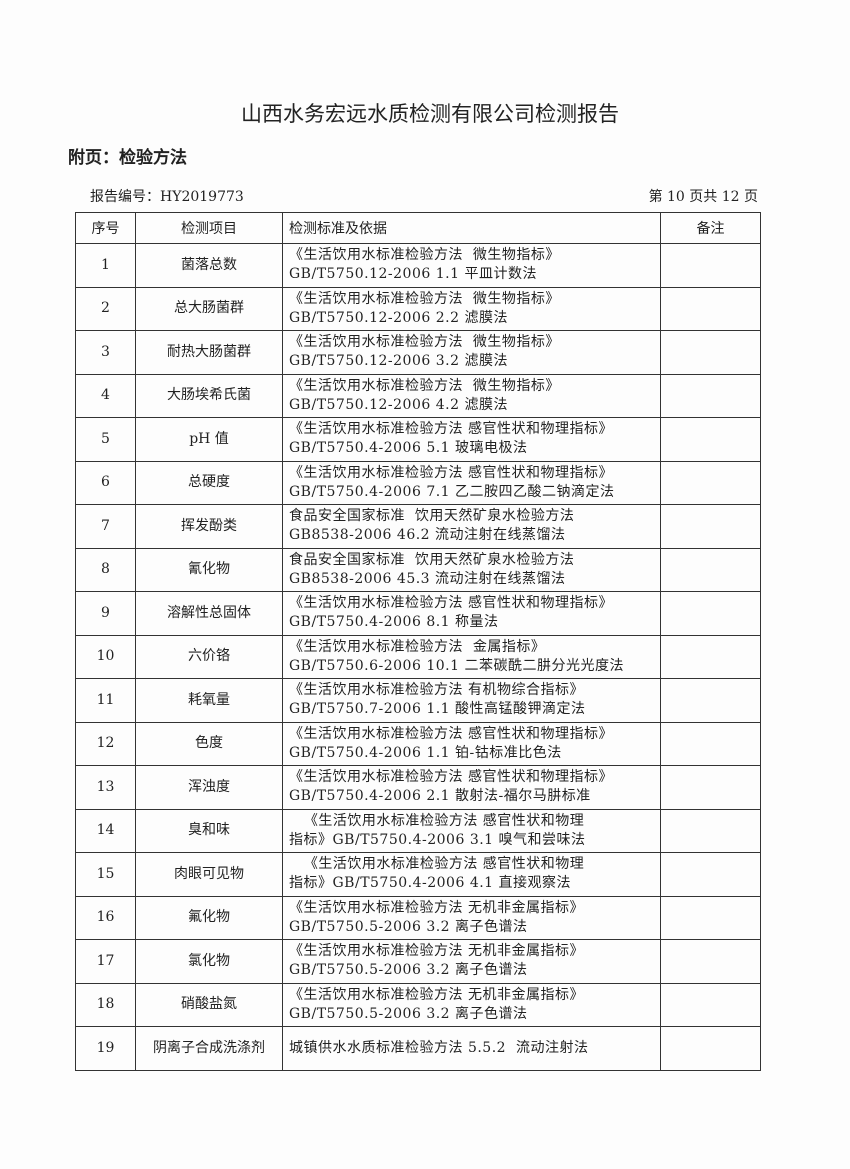 This screenshot has height=1169, width=850. I want to click on table-row: 19 阴离子合成洗涤剂 城镇供水水质标准检验方法 5.5.2 流动注射法, so click(418, 1048).